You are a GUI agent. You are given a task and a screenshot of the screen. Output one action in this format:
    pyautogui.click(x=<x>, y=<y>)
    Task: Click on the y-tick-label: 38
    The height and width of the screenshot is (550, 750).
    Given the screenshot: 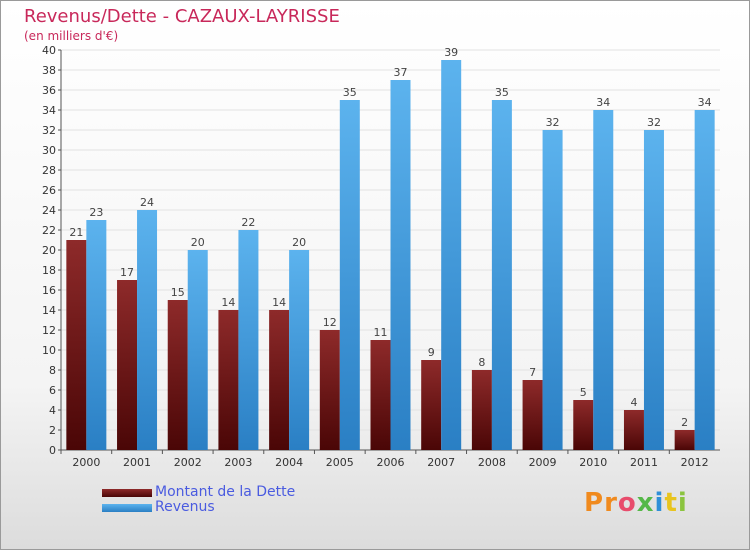 What is the action you would take?
    pyautogui.click(x=49, y=70)
    